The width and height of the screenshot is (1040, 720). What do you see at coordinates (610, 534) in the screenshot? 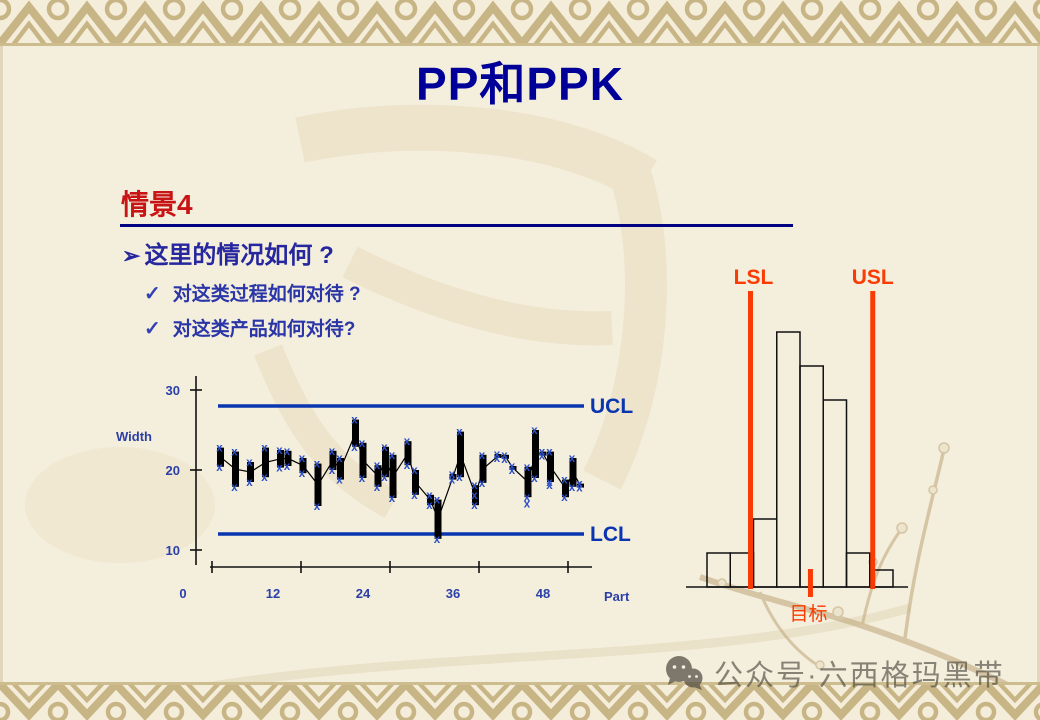
I see `lcl-label: LCL` at bounding box center [610, 534].